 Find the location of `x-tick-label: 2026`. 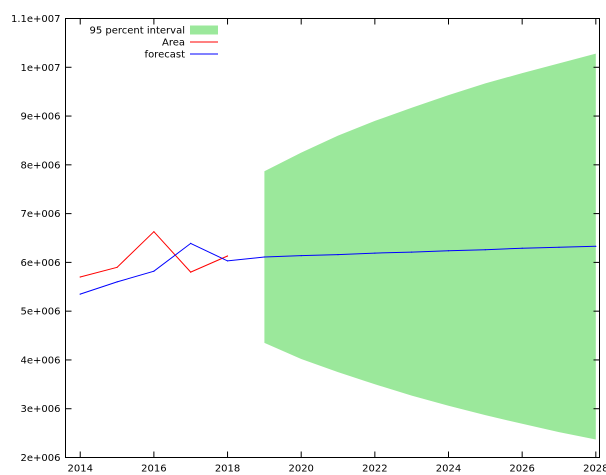

x-tick-label: 2026 is located at coordinates (521, 469).